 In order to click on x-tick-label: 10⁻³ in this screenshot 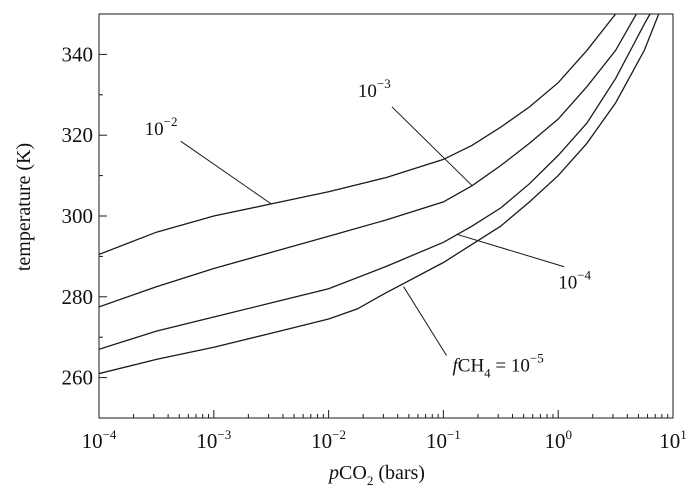, I will do `click(213, 440)`.